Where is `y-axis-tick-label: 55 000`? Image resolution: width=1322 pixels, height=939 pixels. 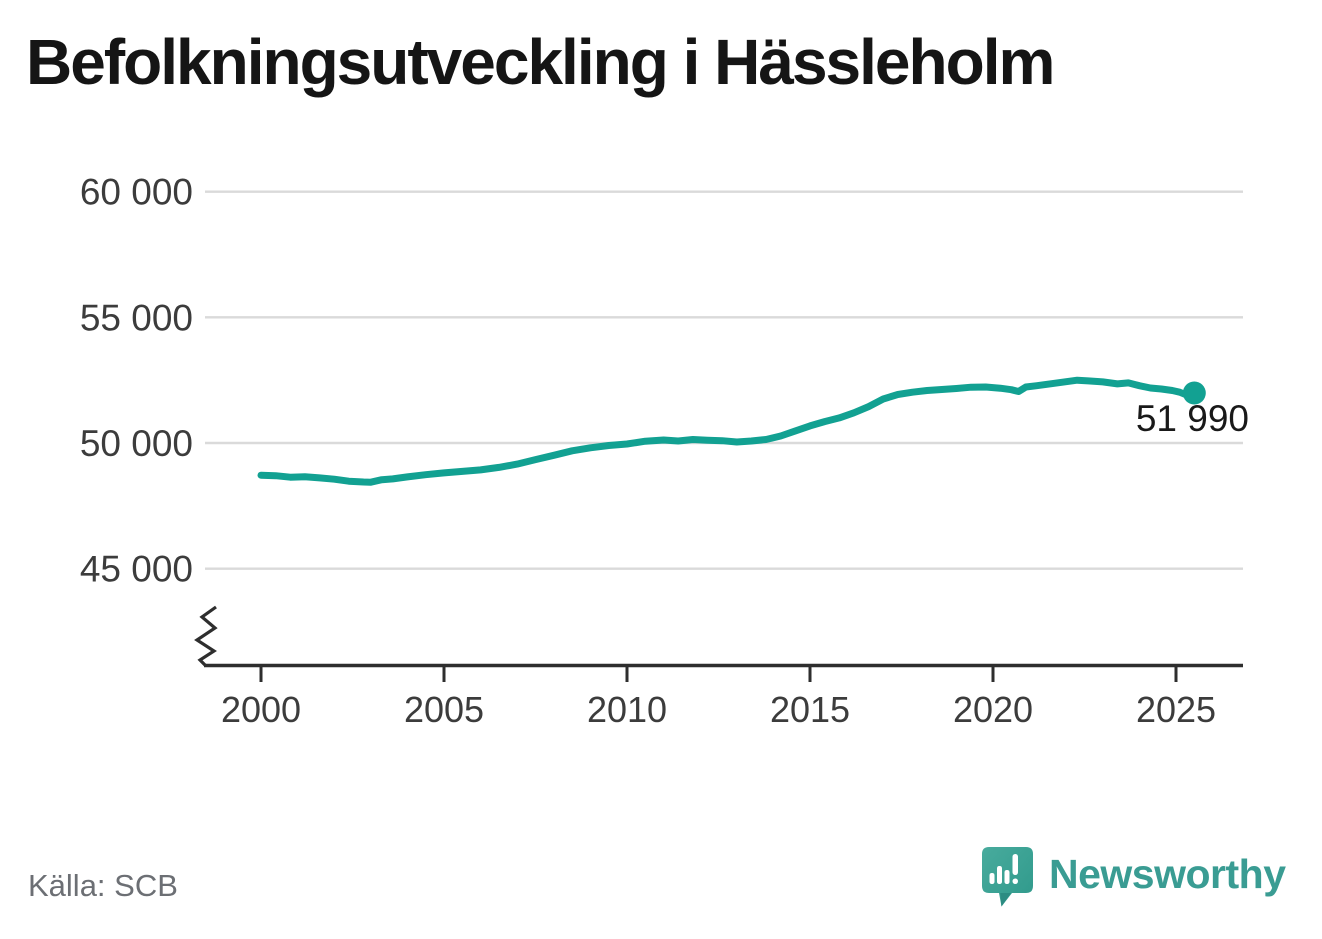
y-axis-tick-label: 55 000 is located at coordinates (136, 317).